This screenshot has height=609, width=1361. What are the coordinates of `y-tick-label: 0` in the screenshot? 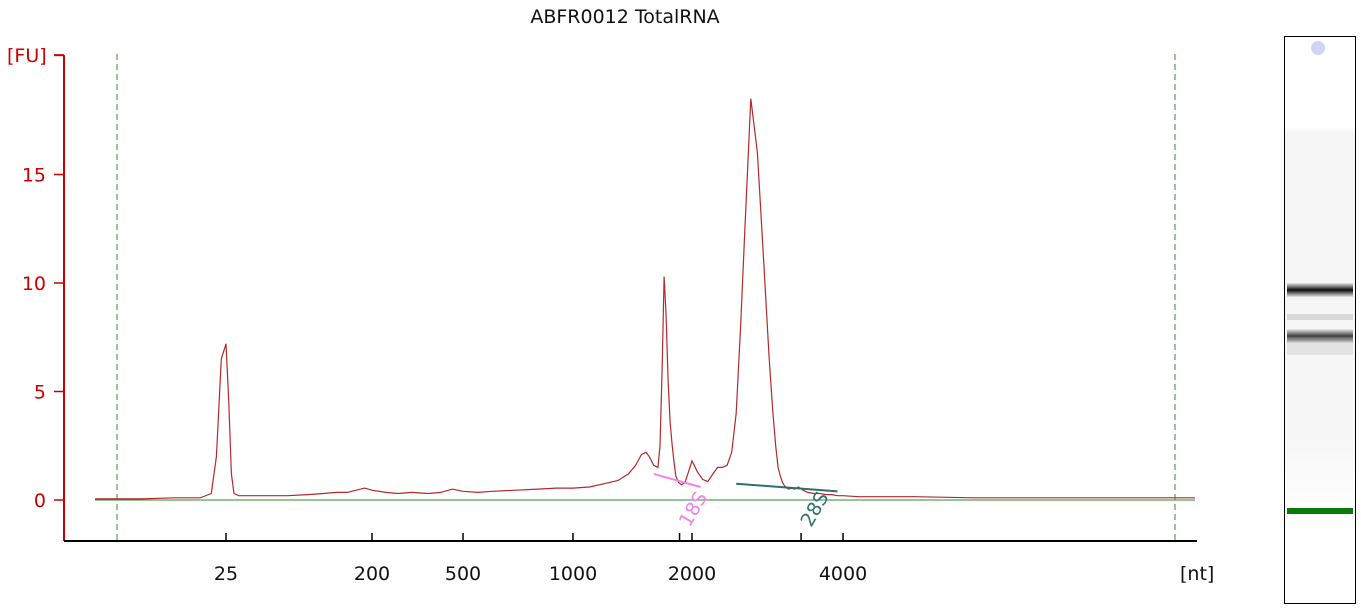 It's located at (40, 501).